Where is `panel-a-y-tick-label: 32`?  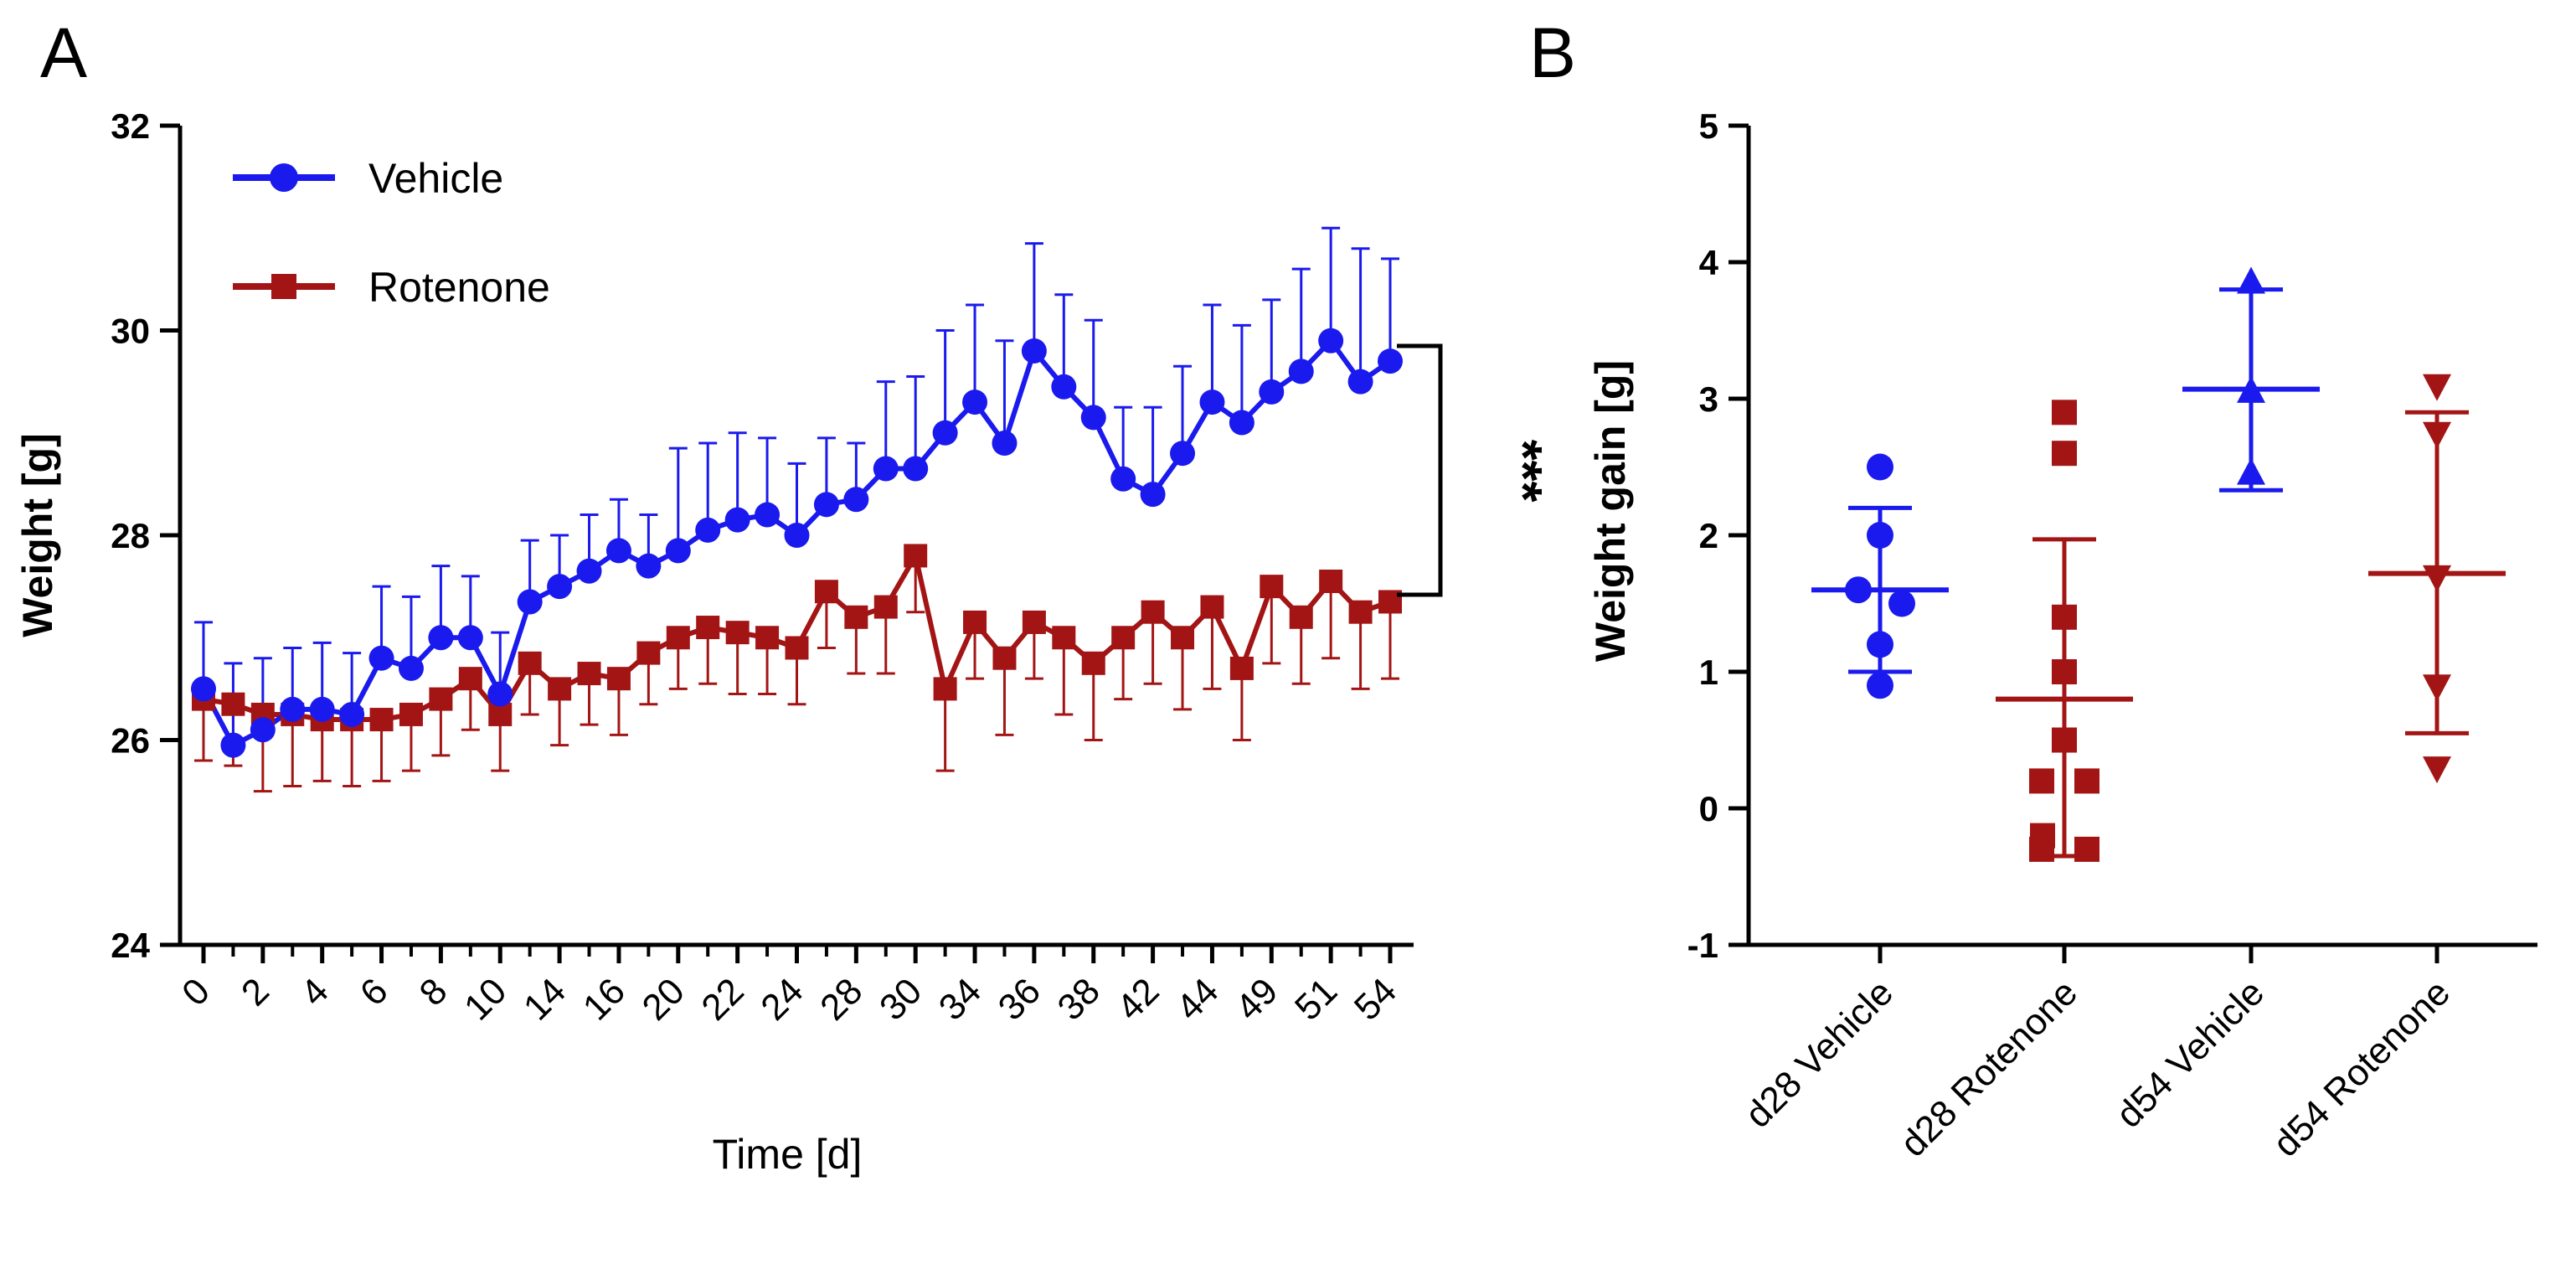
panel-a-y-tick-label: 32 is located at coordinates (130, 126).